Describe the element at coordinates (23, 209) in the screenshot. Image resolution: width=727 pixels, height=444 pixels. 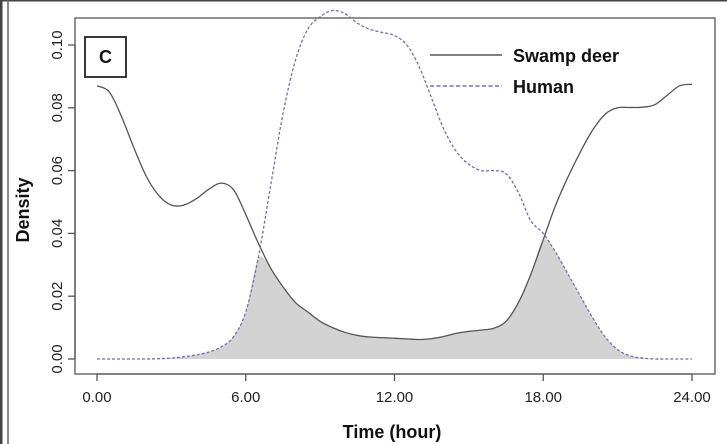
I see `y-axis-title: Density` at that location.